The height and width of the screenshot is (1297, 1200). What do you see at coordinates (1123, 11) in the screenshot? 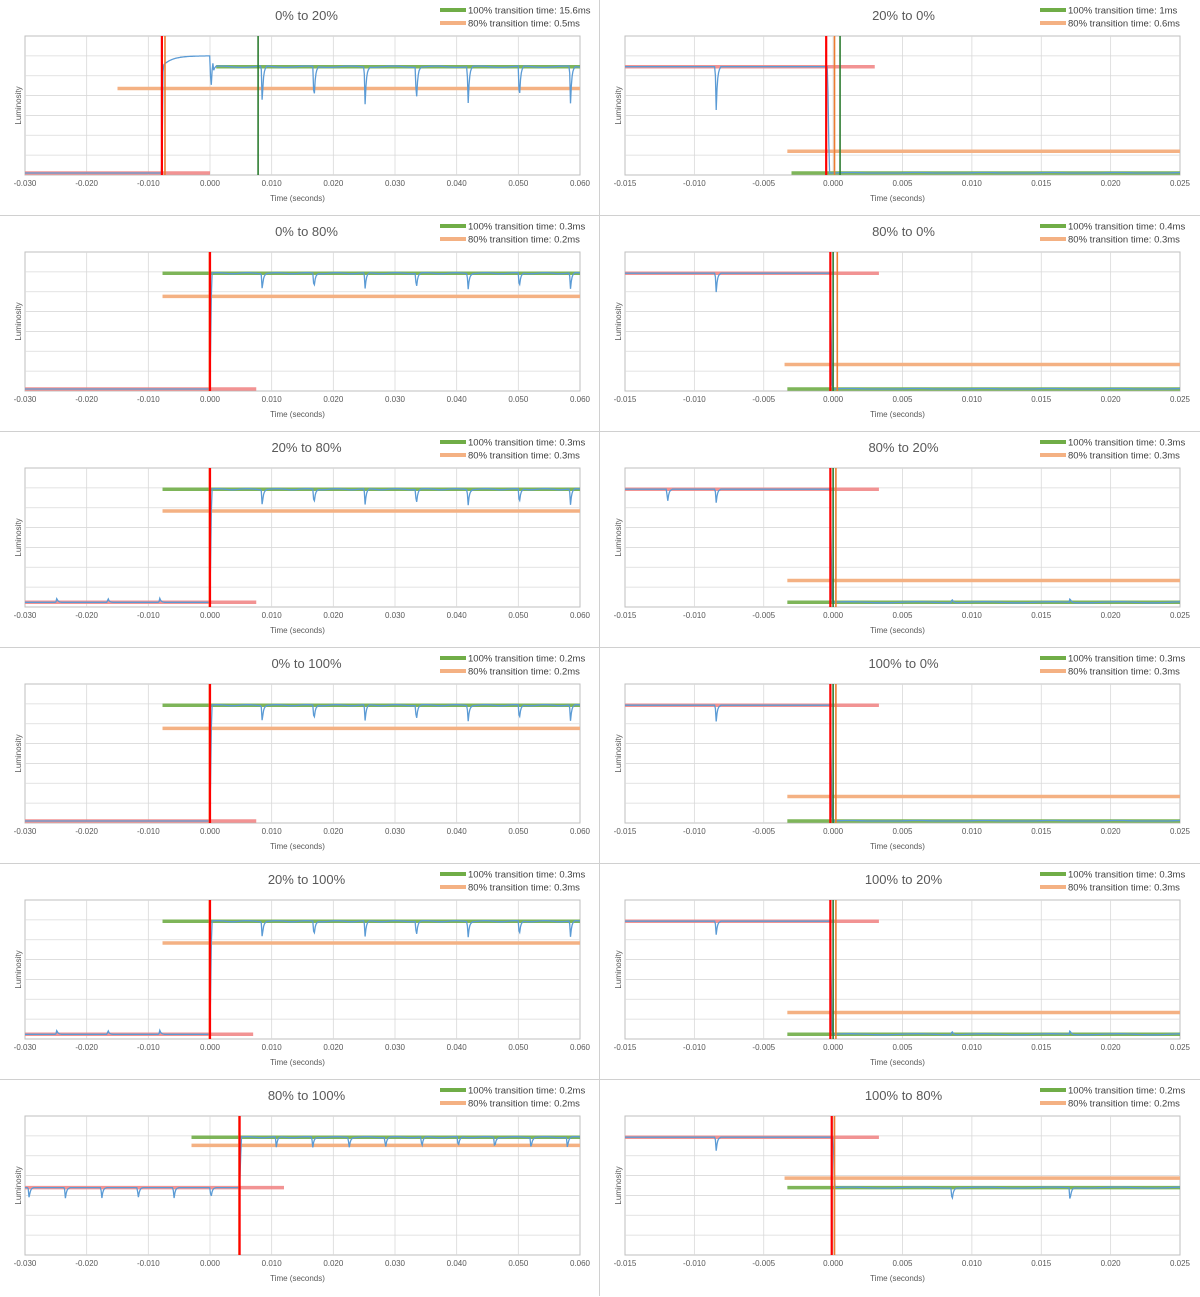
I see `legend-label-100: 100% transition time: 1ms` at bounding box center [1123, 11].